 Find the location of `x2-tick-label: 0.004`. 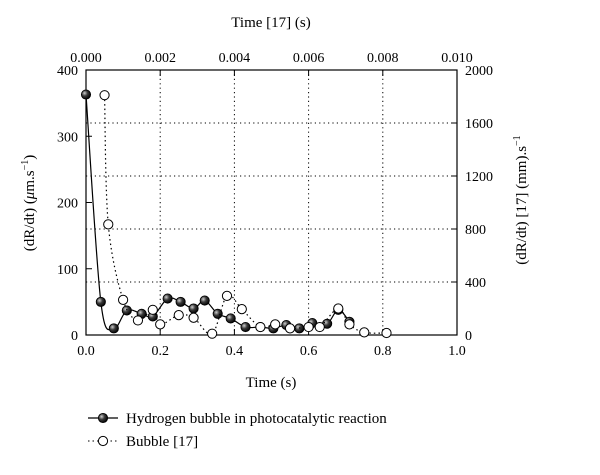

x2-tick-label: 0.004 is located at coordinates (235, 58).